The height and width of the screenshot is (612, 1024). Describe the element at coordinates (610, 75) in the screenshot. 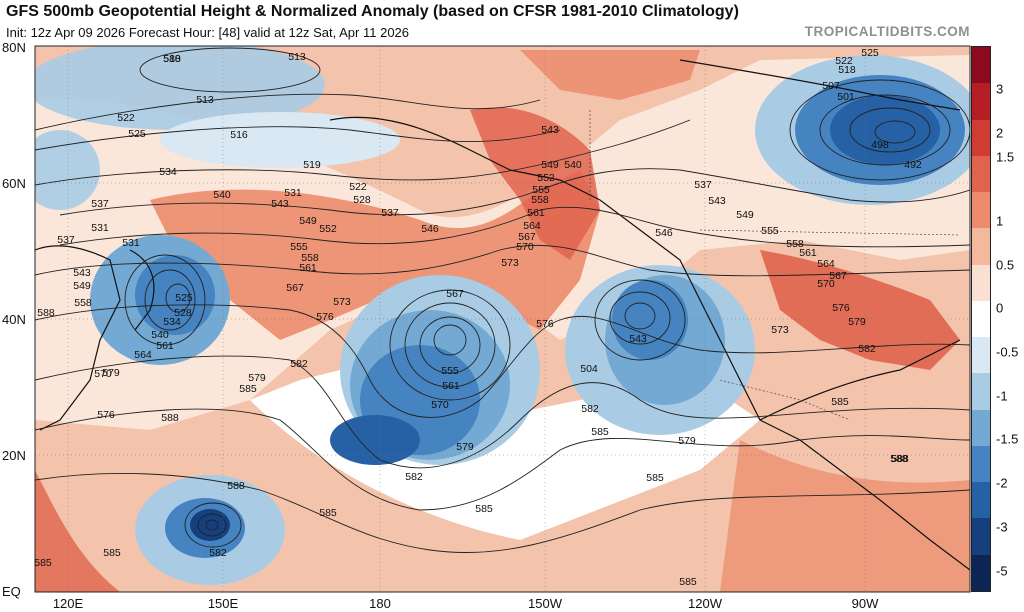

I see `warm-arctic` at that location.